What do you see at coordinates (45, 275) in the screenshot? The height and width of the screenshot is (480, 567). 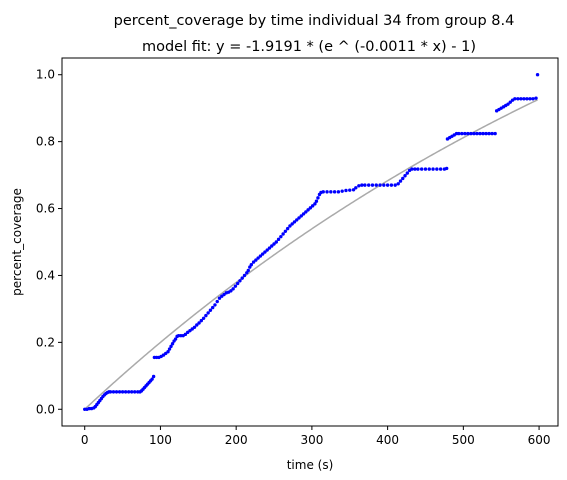 I see `y-tick-label: 0.4` at bounding box center [45, 275].